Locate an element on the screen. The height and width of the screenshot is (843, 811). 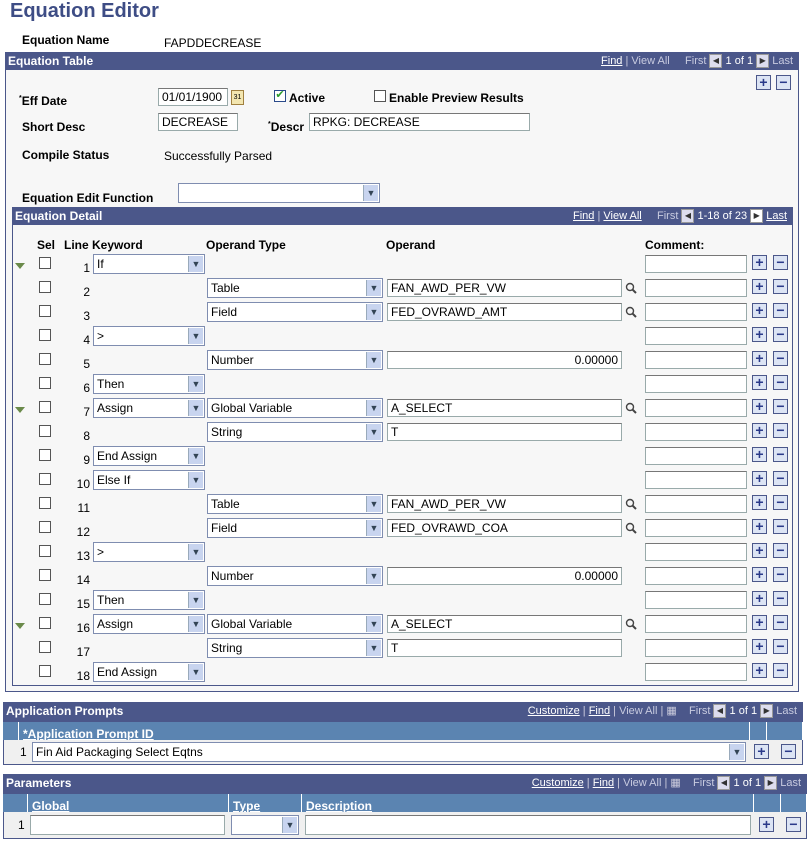
keyword-select: If ▼ is located at coordinates (149, 264).